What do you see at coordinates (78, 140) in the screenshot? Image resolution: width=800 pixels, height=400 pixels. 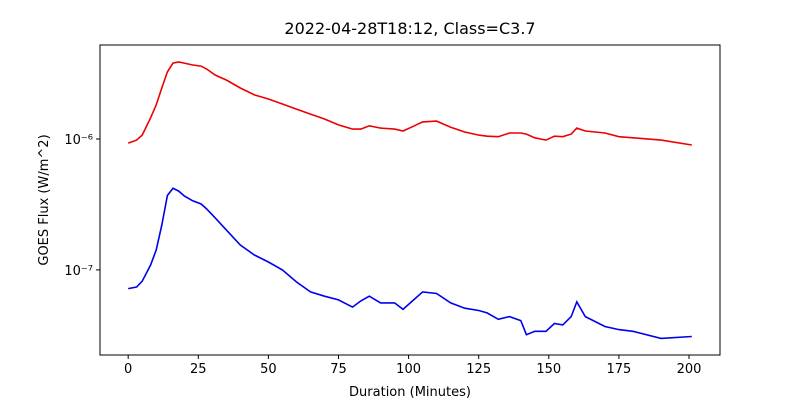 I see `y-tick-label: 10⁻⁶` at bounding box center [78, 140].